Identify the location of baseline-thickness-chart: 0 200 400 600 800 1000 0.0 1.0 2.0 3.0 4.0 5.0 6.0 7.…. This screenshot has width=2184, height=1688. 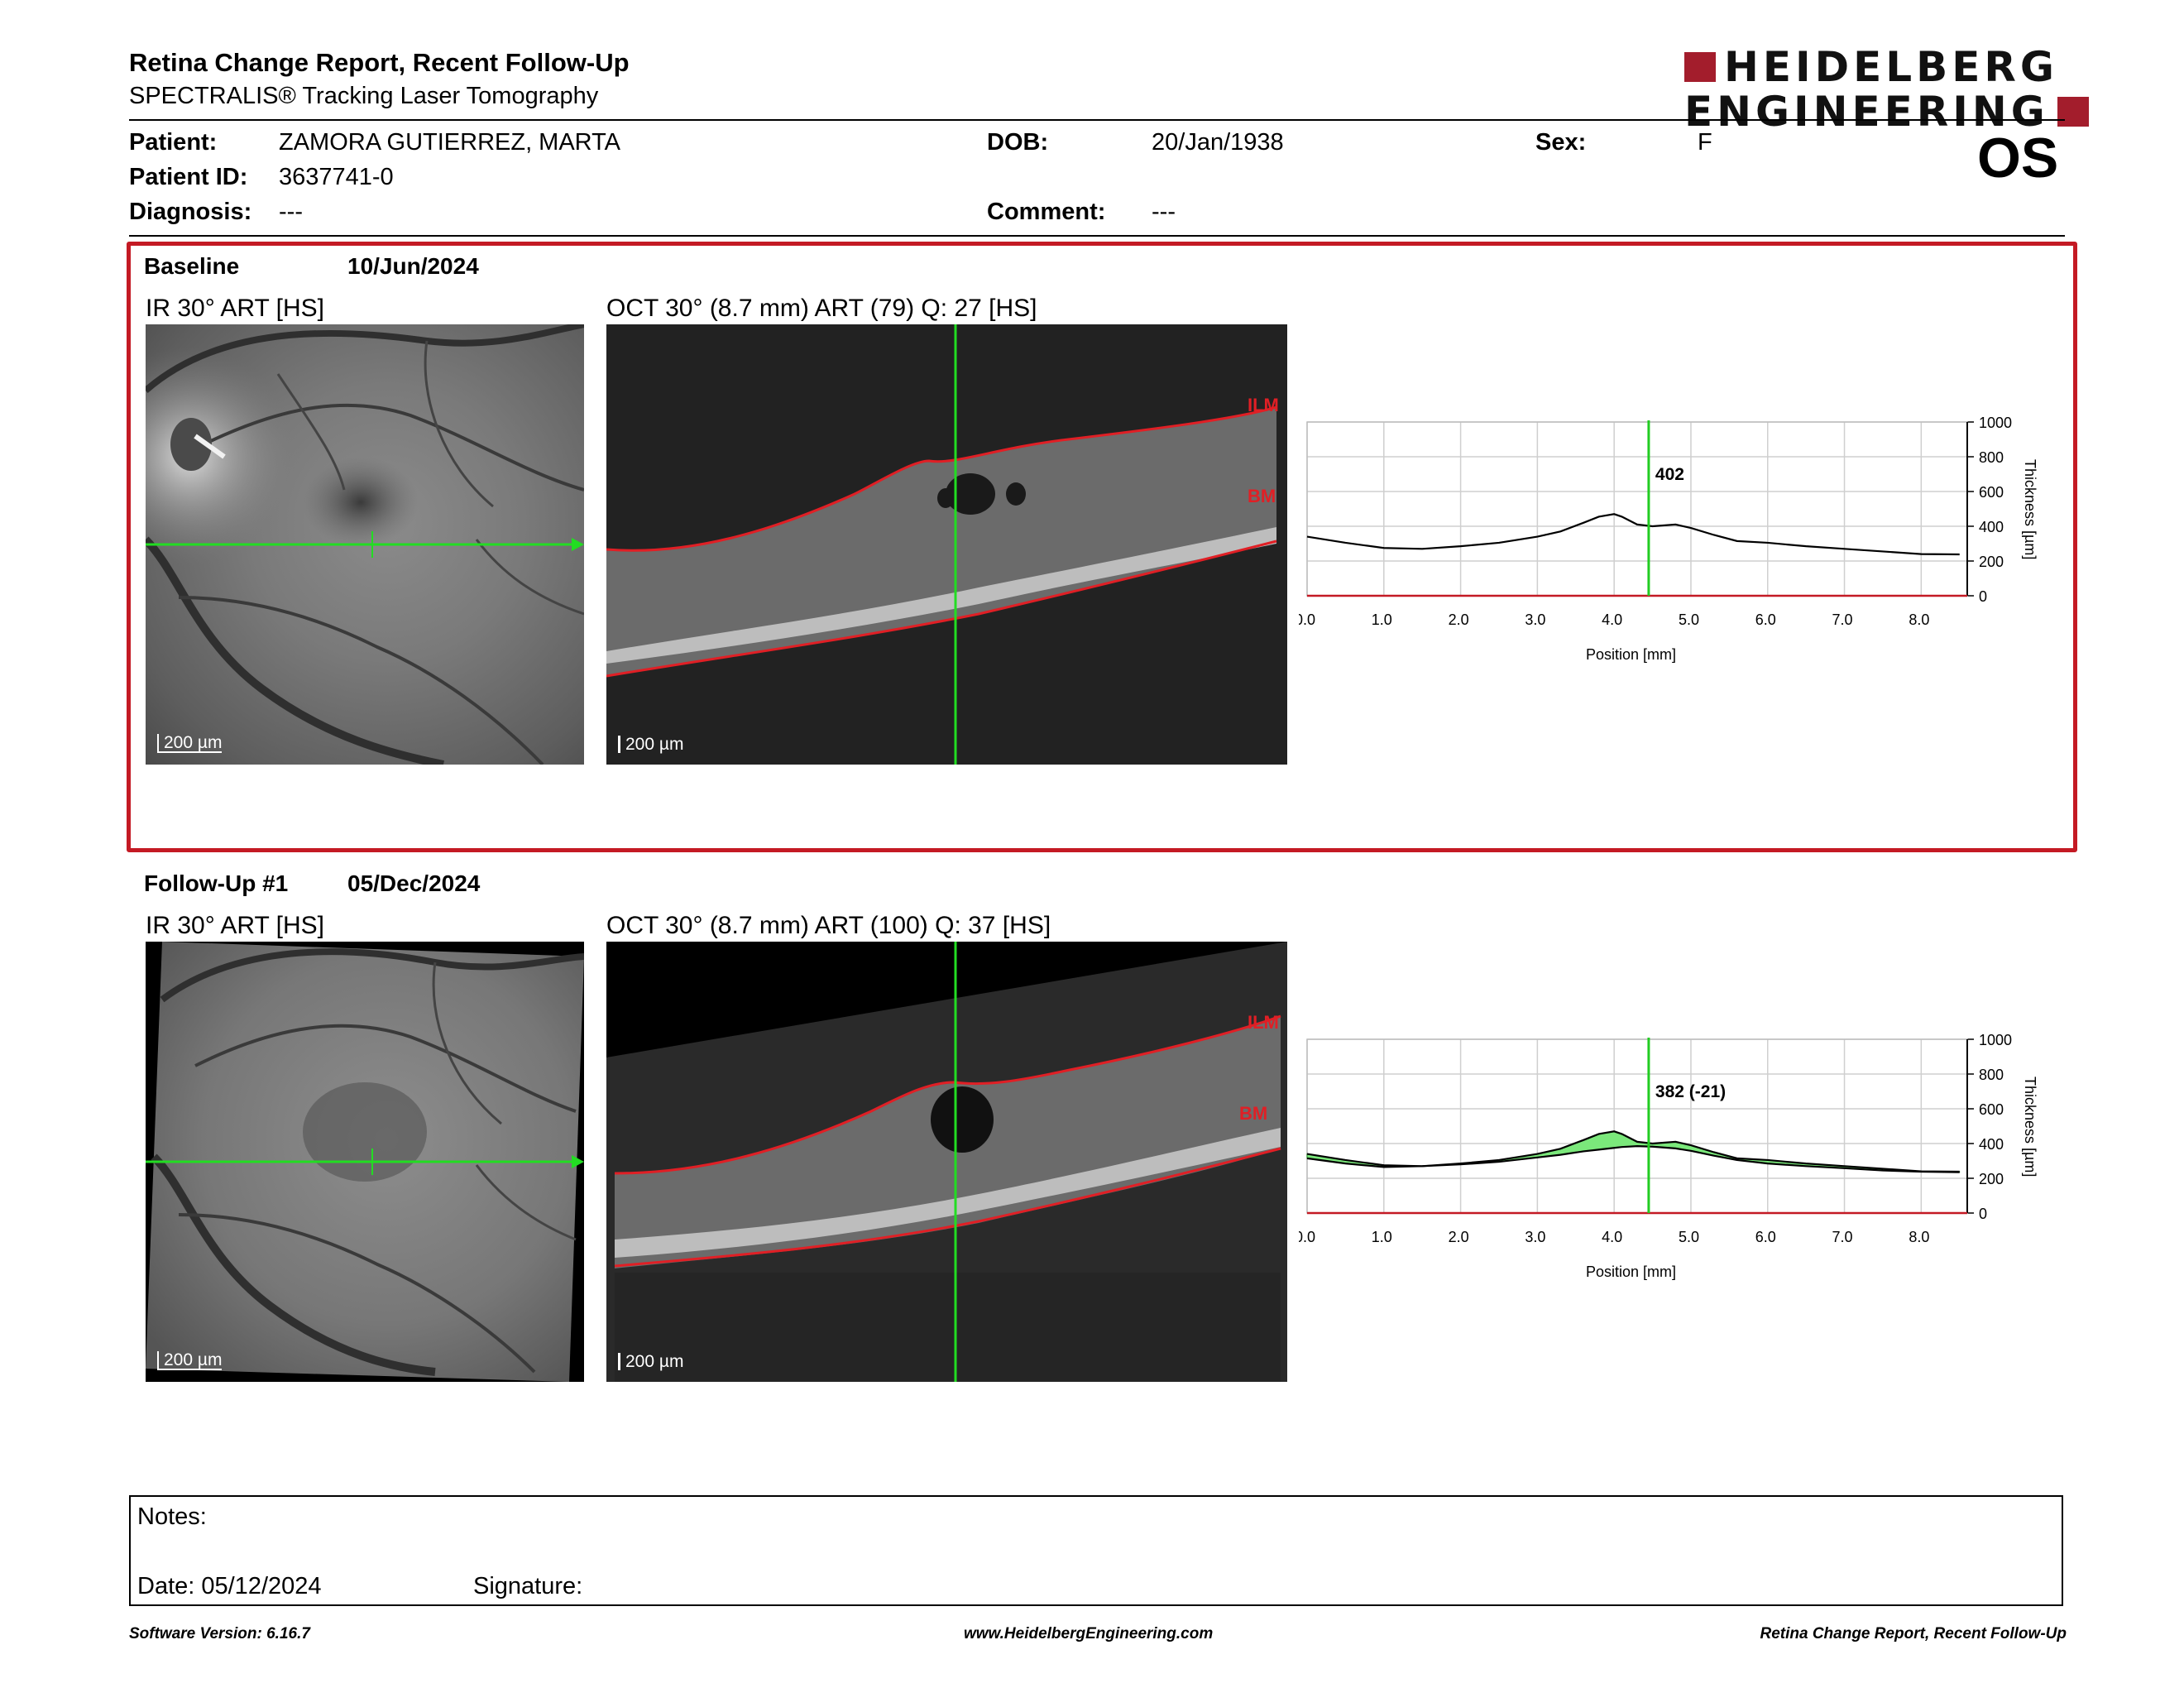
(1668, 539).